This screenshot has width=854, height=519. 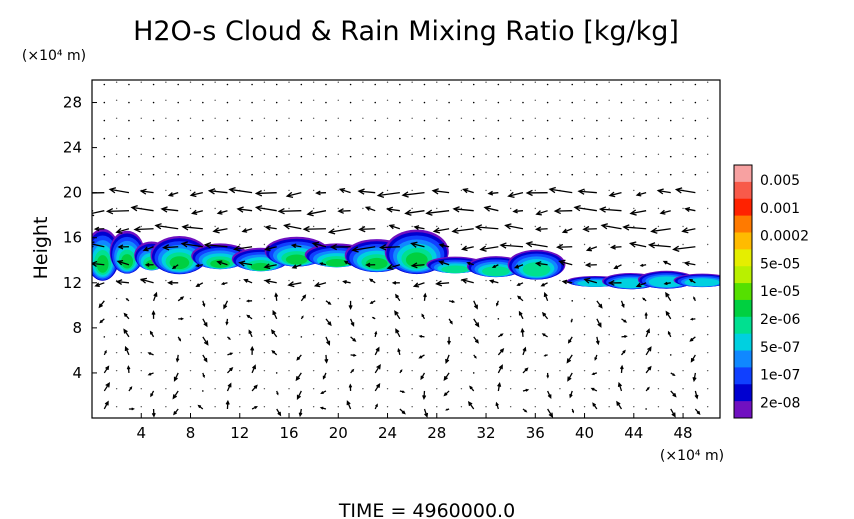 What do you see at coordinates (683, 433) in the screenshot?
I see `x-tick-label: 48` at bounding box center [683, 433].